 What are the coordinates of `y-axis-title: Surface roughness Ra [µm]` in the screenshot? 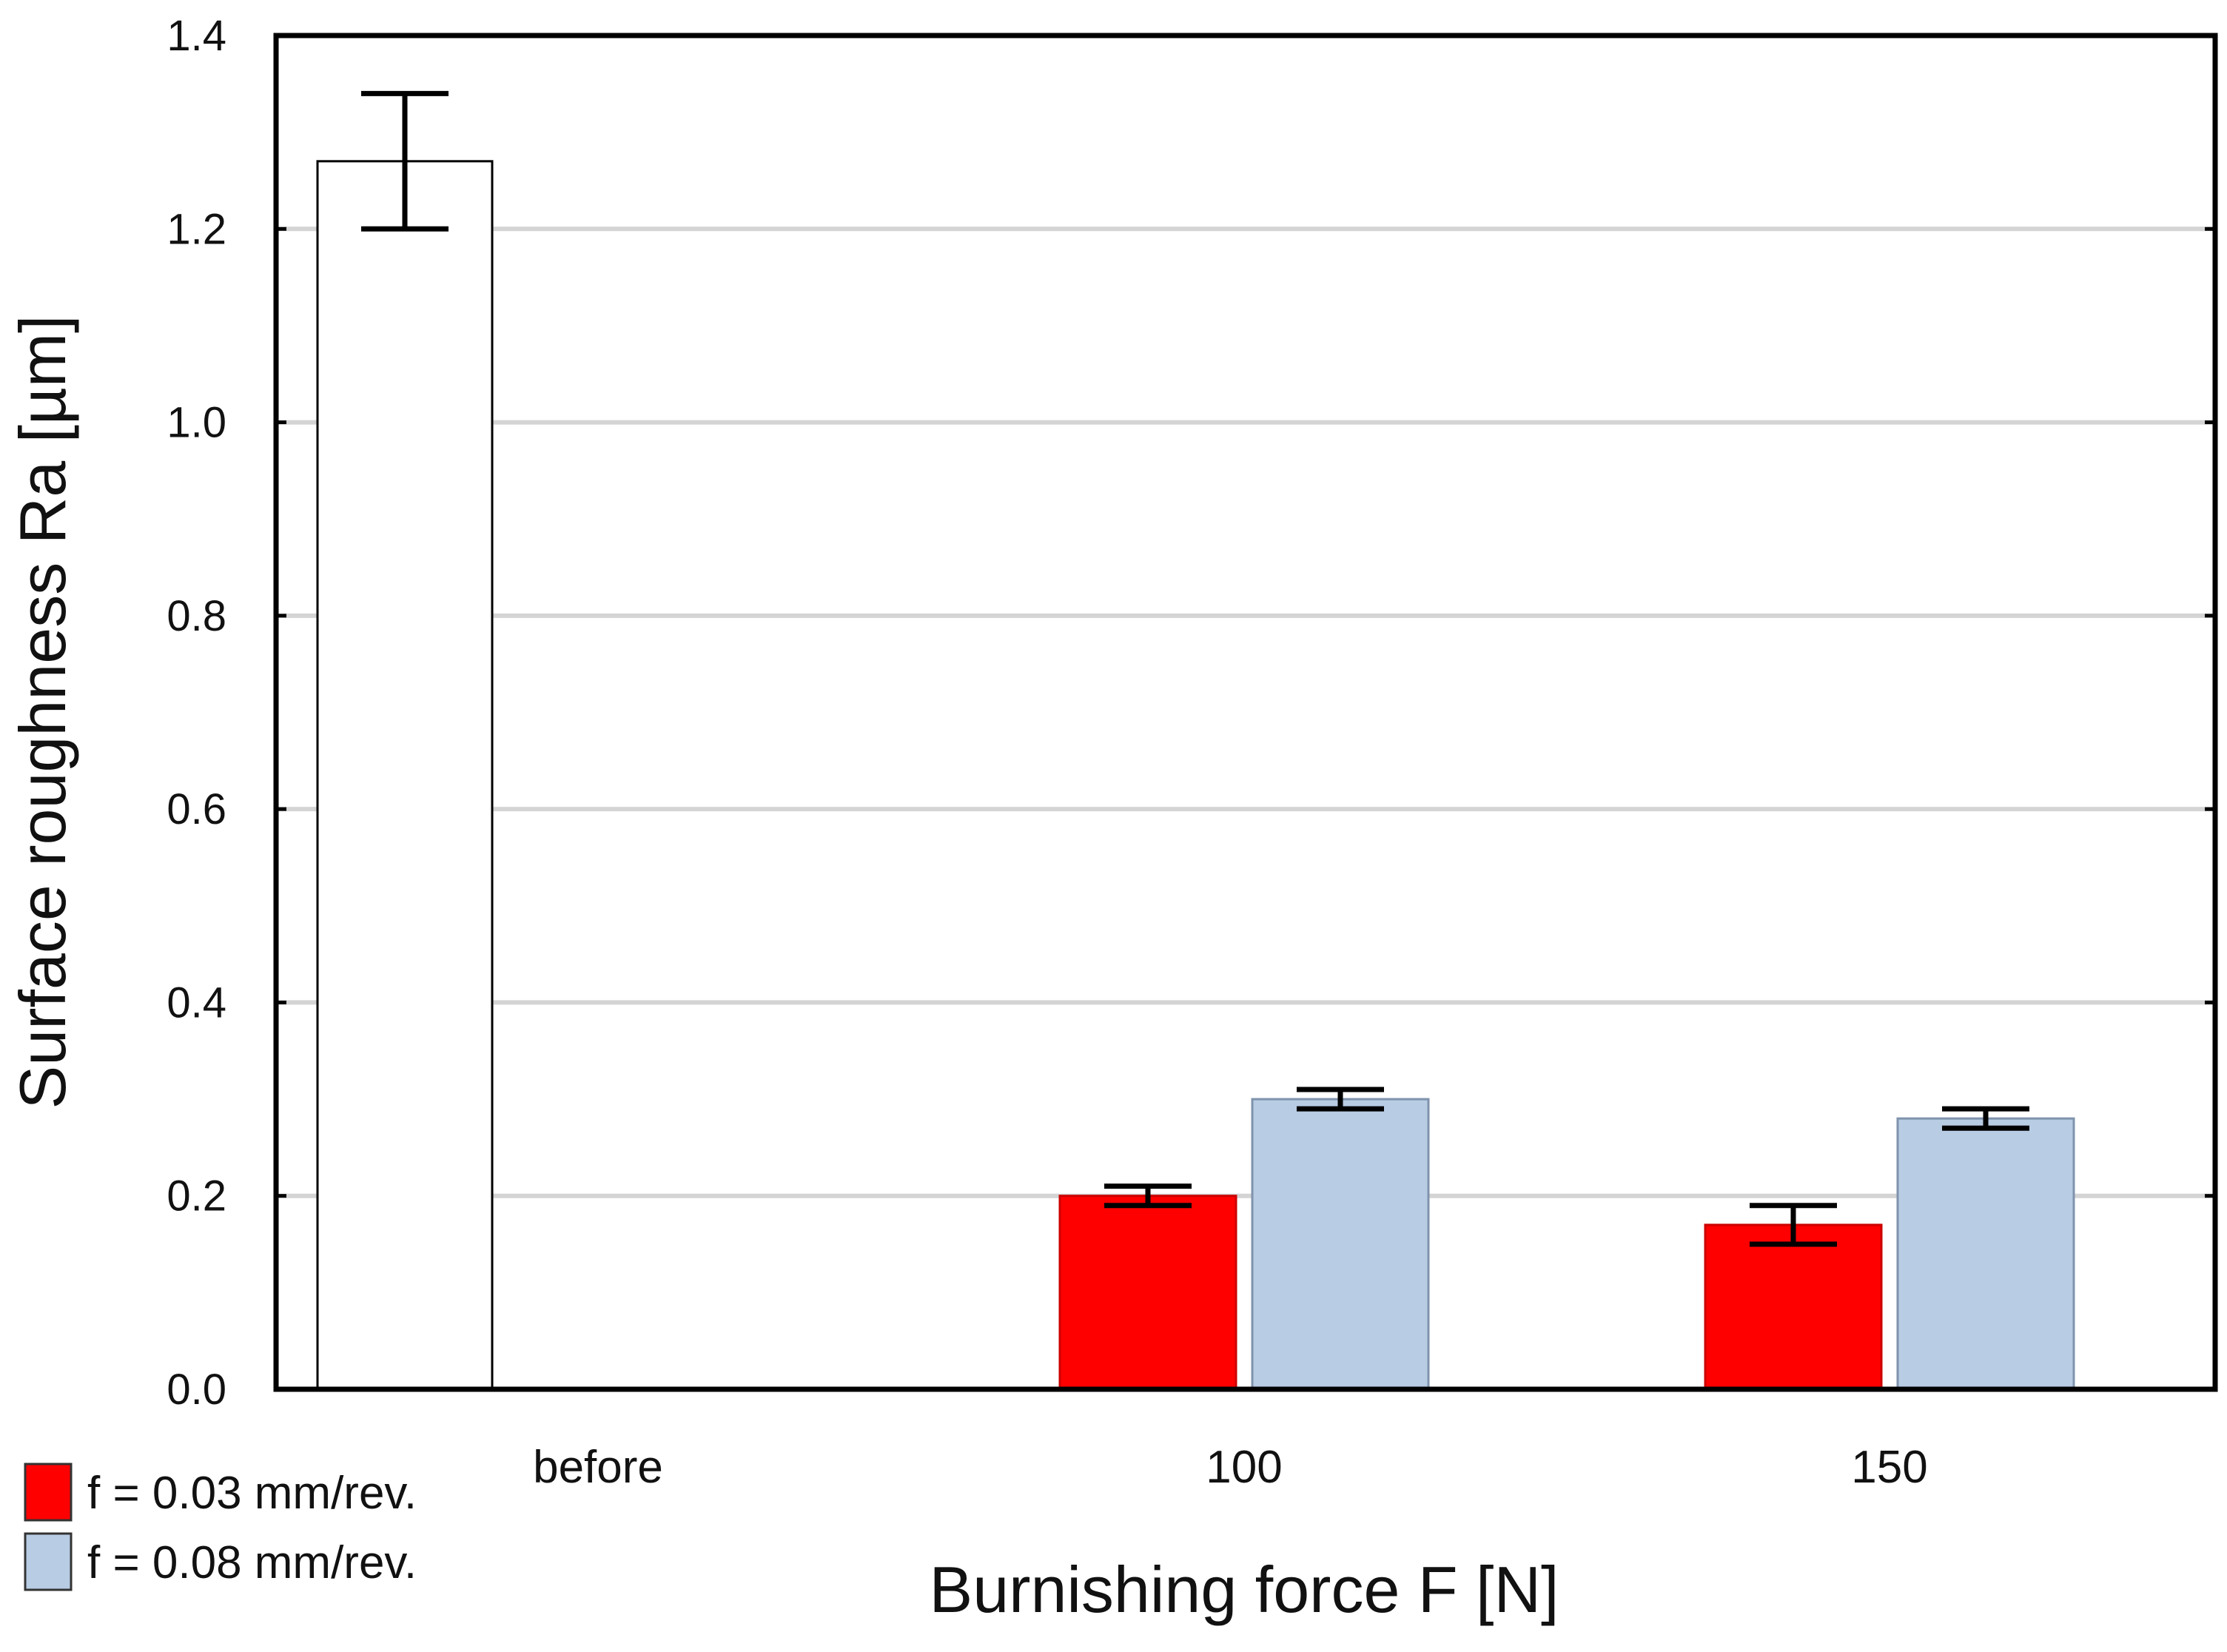 It's located at (42, 712).